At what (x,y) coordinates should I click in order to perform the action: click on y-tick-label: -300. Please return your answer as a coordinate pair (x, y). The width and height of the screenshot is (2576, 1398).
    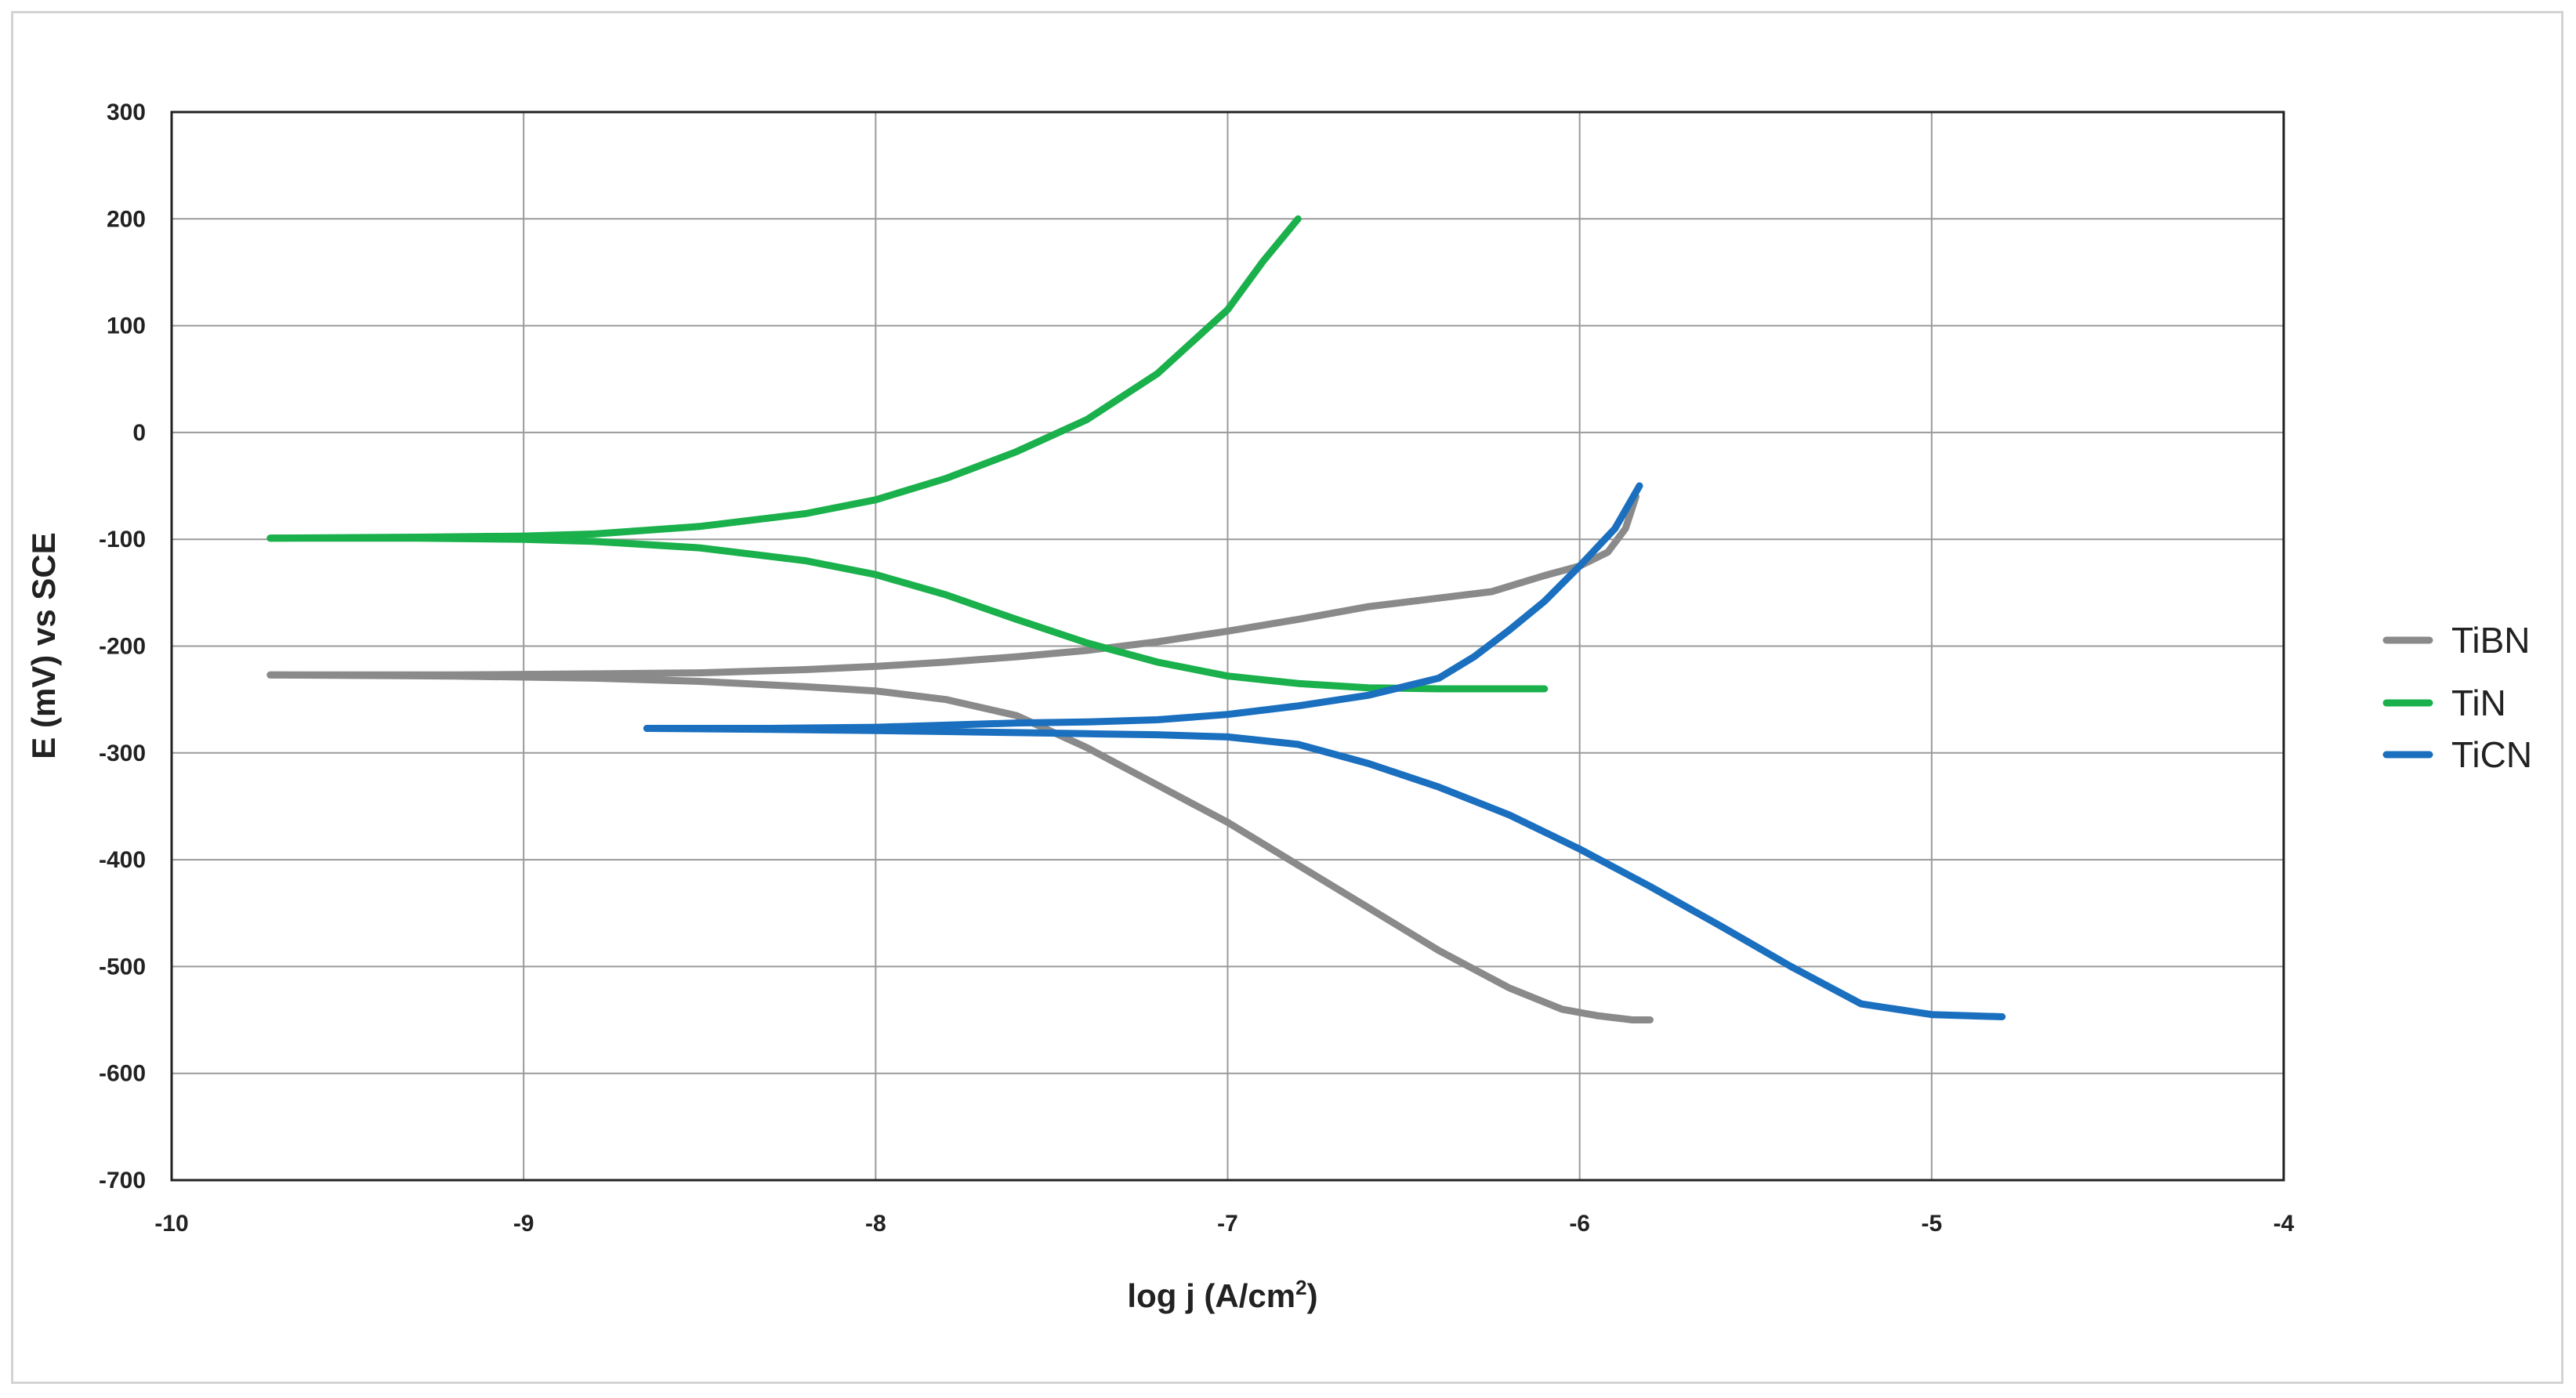
    Looking at the image, I should click on (122, 753).